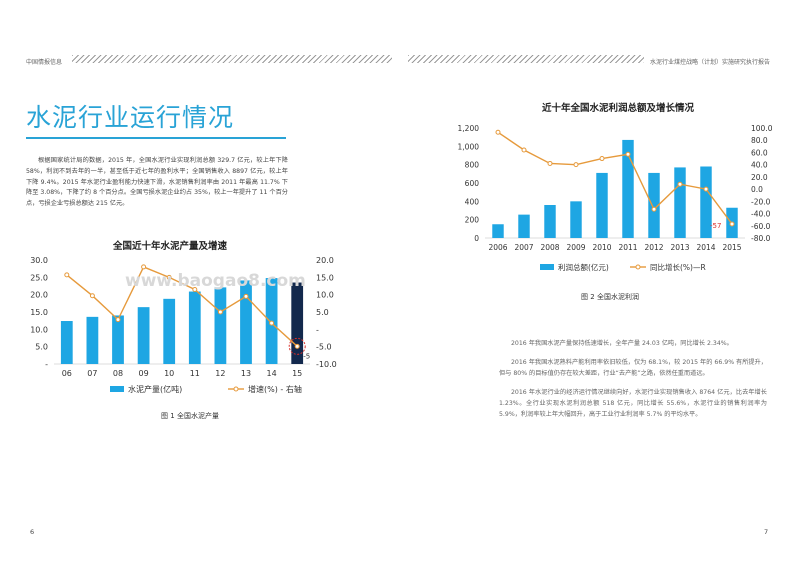 Image resolution: width=800 pixels, height=566 pixels. What do you see at coordinates (469, 128) in the screenshot?
I see `left-tick-label: 1,200` at bounding box center [469, 128].